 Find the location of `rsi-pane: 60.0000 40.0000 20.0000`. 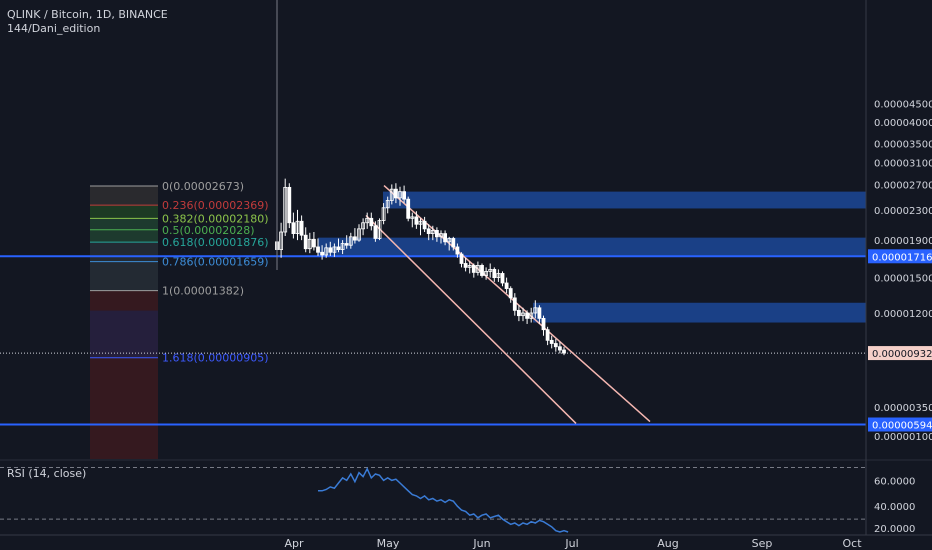

rsi-pane: 60.0000 40.0000 20.0000 is located at coordinates (457, 501).